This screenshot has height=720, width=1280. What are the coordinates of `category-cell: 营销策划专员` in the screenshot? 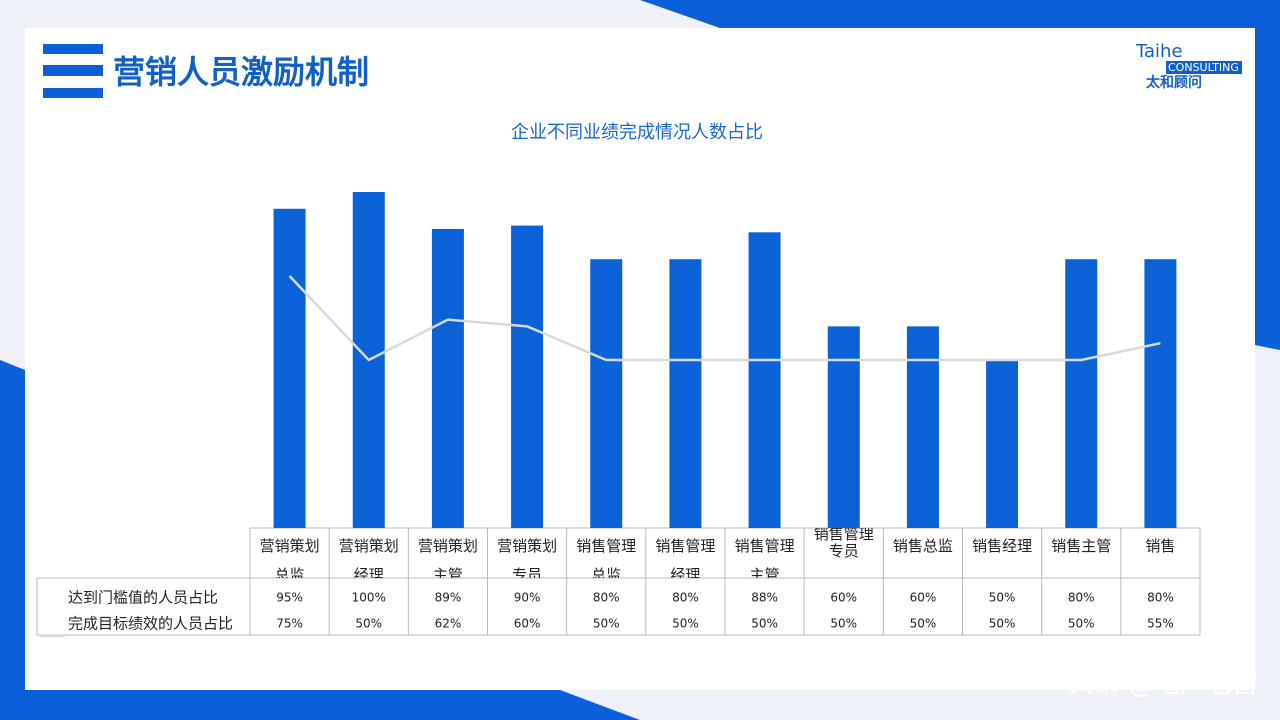 It's located at (527, 557).